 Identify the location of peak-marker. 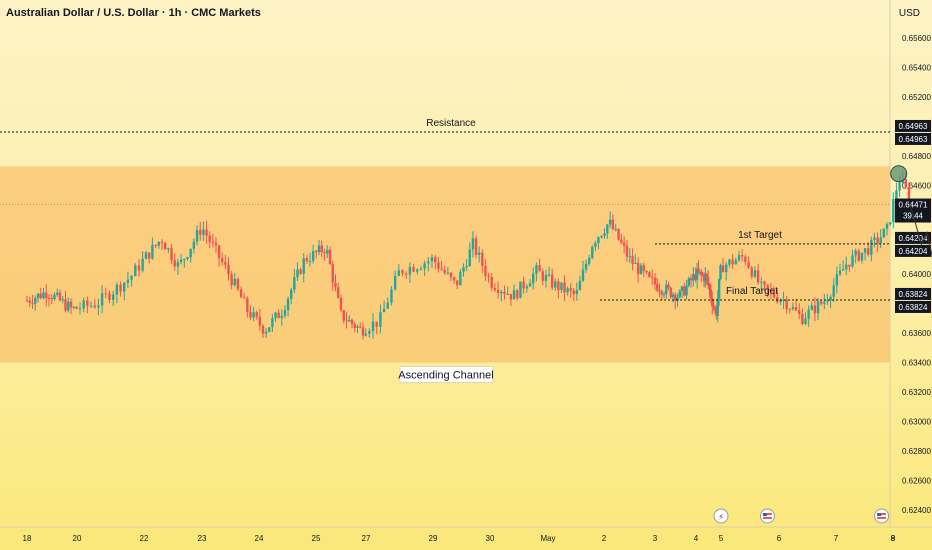
(899, 174).